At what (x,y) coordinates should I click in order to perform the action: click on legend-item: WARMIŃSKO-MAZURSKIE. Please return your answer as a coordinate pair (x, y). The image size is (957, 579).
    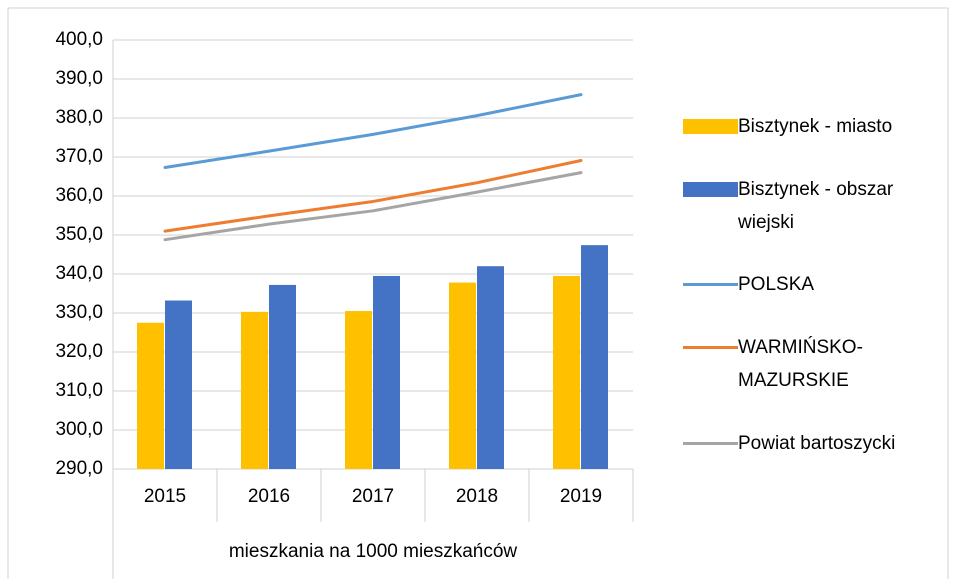
    Looking at the image, I should click on (818, 364).